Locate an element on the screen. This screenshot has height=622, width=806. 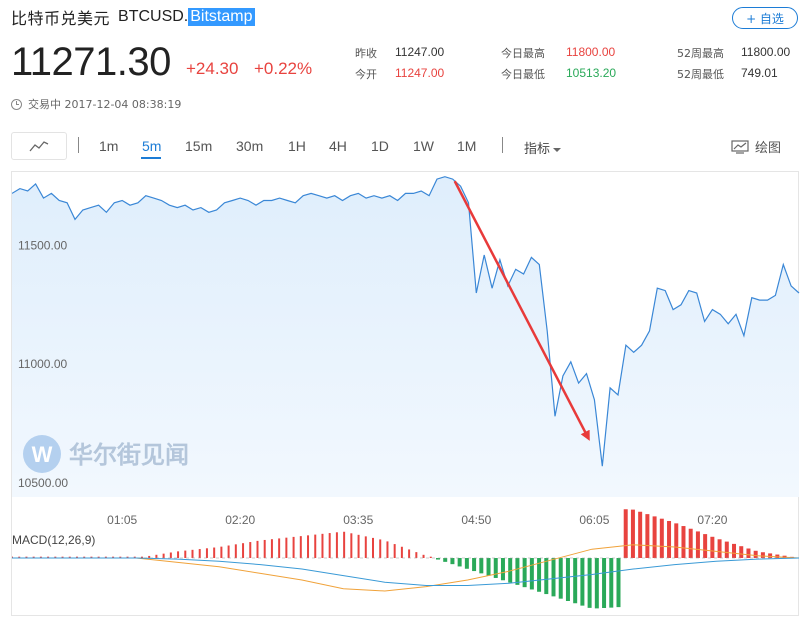
indicator-label: 指标 is located at coordinates (537, 149).